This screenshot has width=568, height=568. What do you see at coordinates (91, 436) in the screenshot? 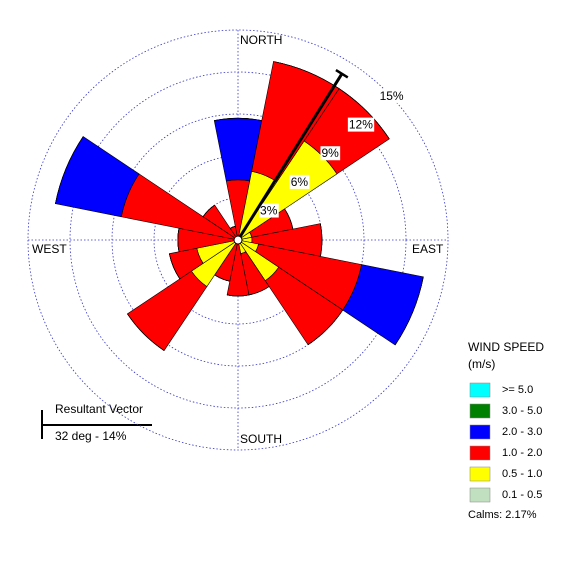
I see `resultant-label: 32 deg - 14%` at bounding box center [91, 436].